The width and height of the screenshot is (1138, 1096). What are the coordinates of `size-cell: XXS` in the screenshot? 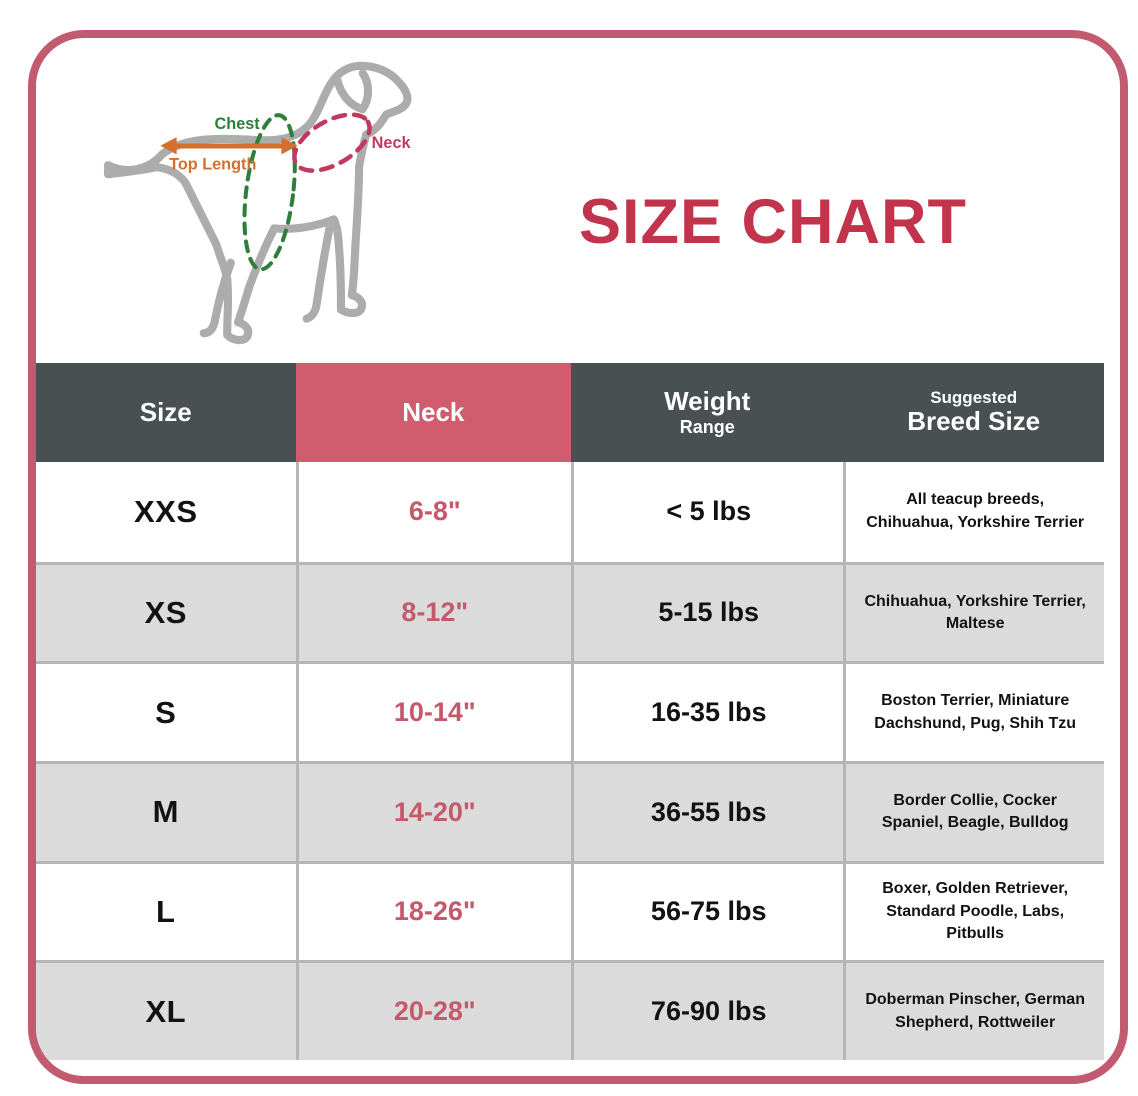 It's located at (165, 511).